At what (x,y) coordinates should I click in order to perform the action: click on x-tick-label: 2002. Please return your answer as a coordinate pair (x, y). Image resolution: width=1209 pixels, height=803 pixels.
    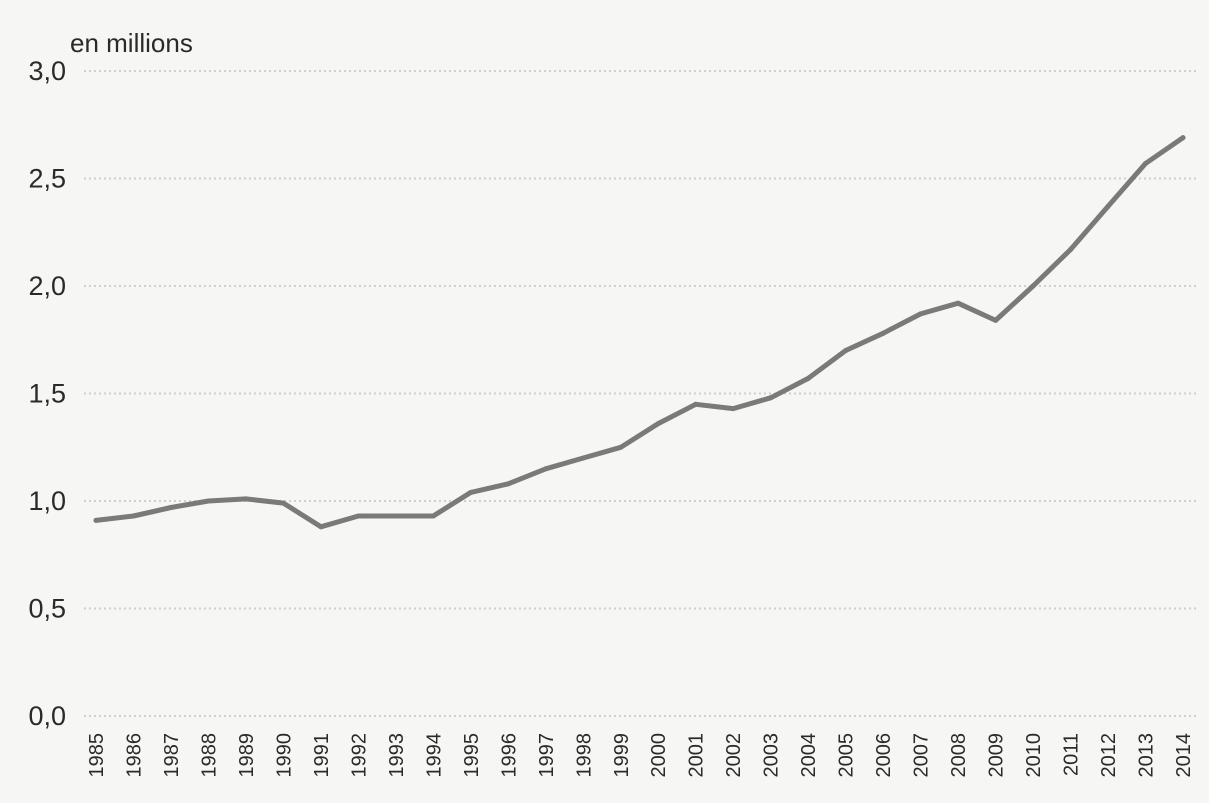
    Looking at the image, I should click on (734, 755).